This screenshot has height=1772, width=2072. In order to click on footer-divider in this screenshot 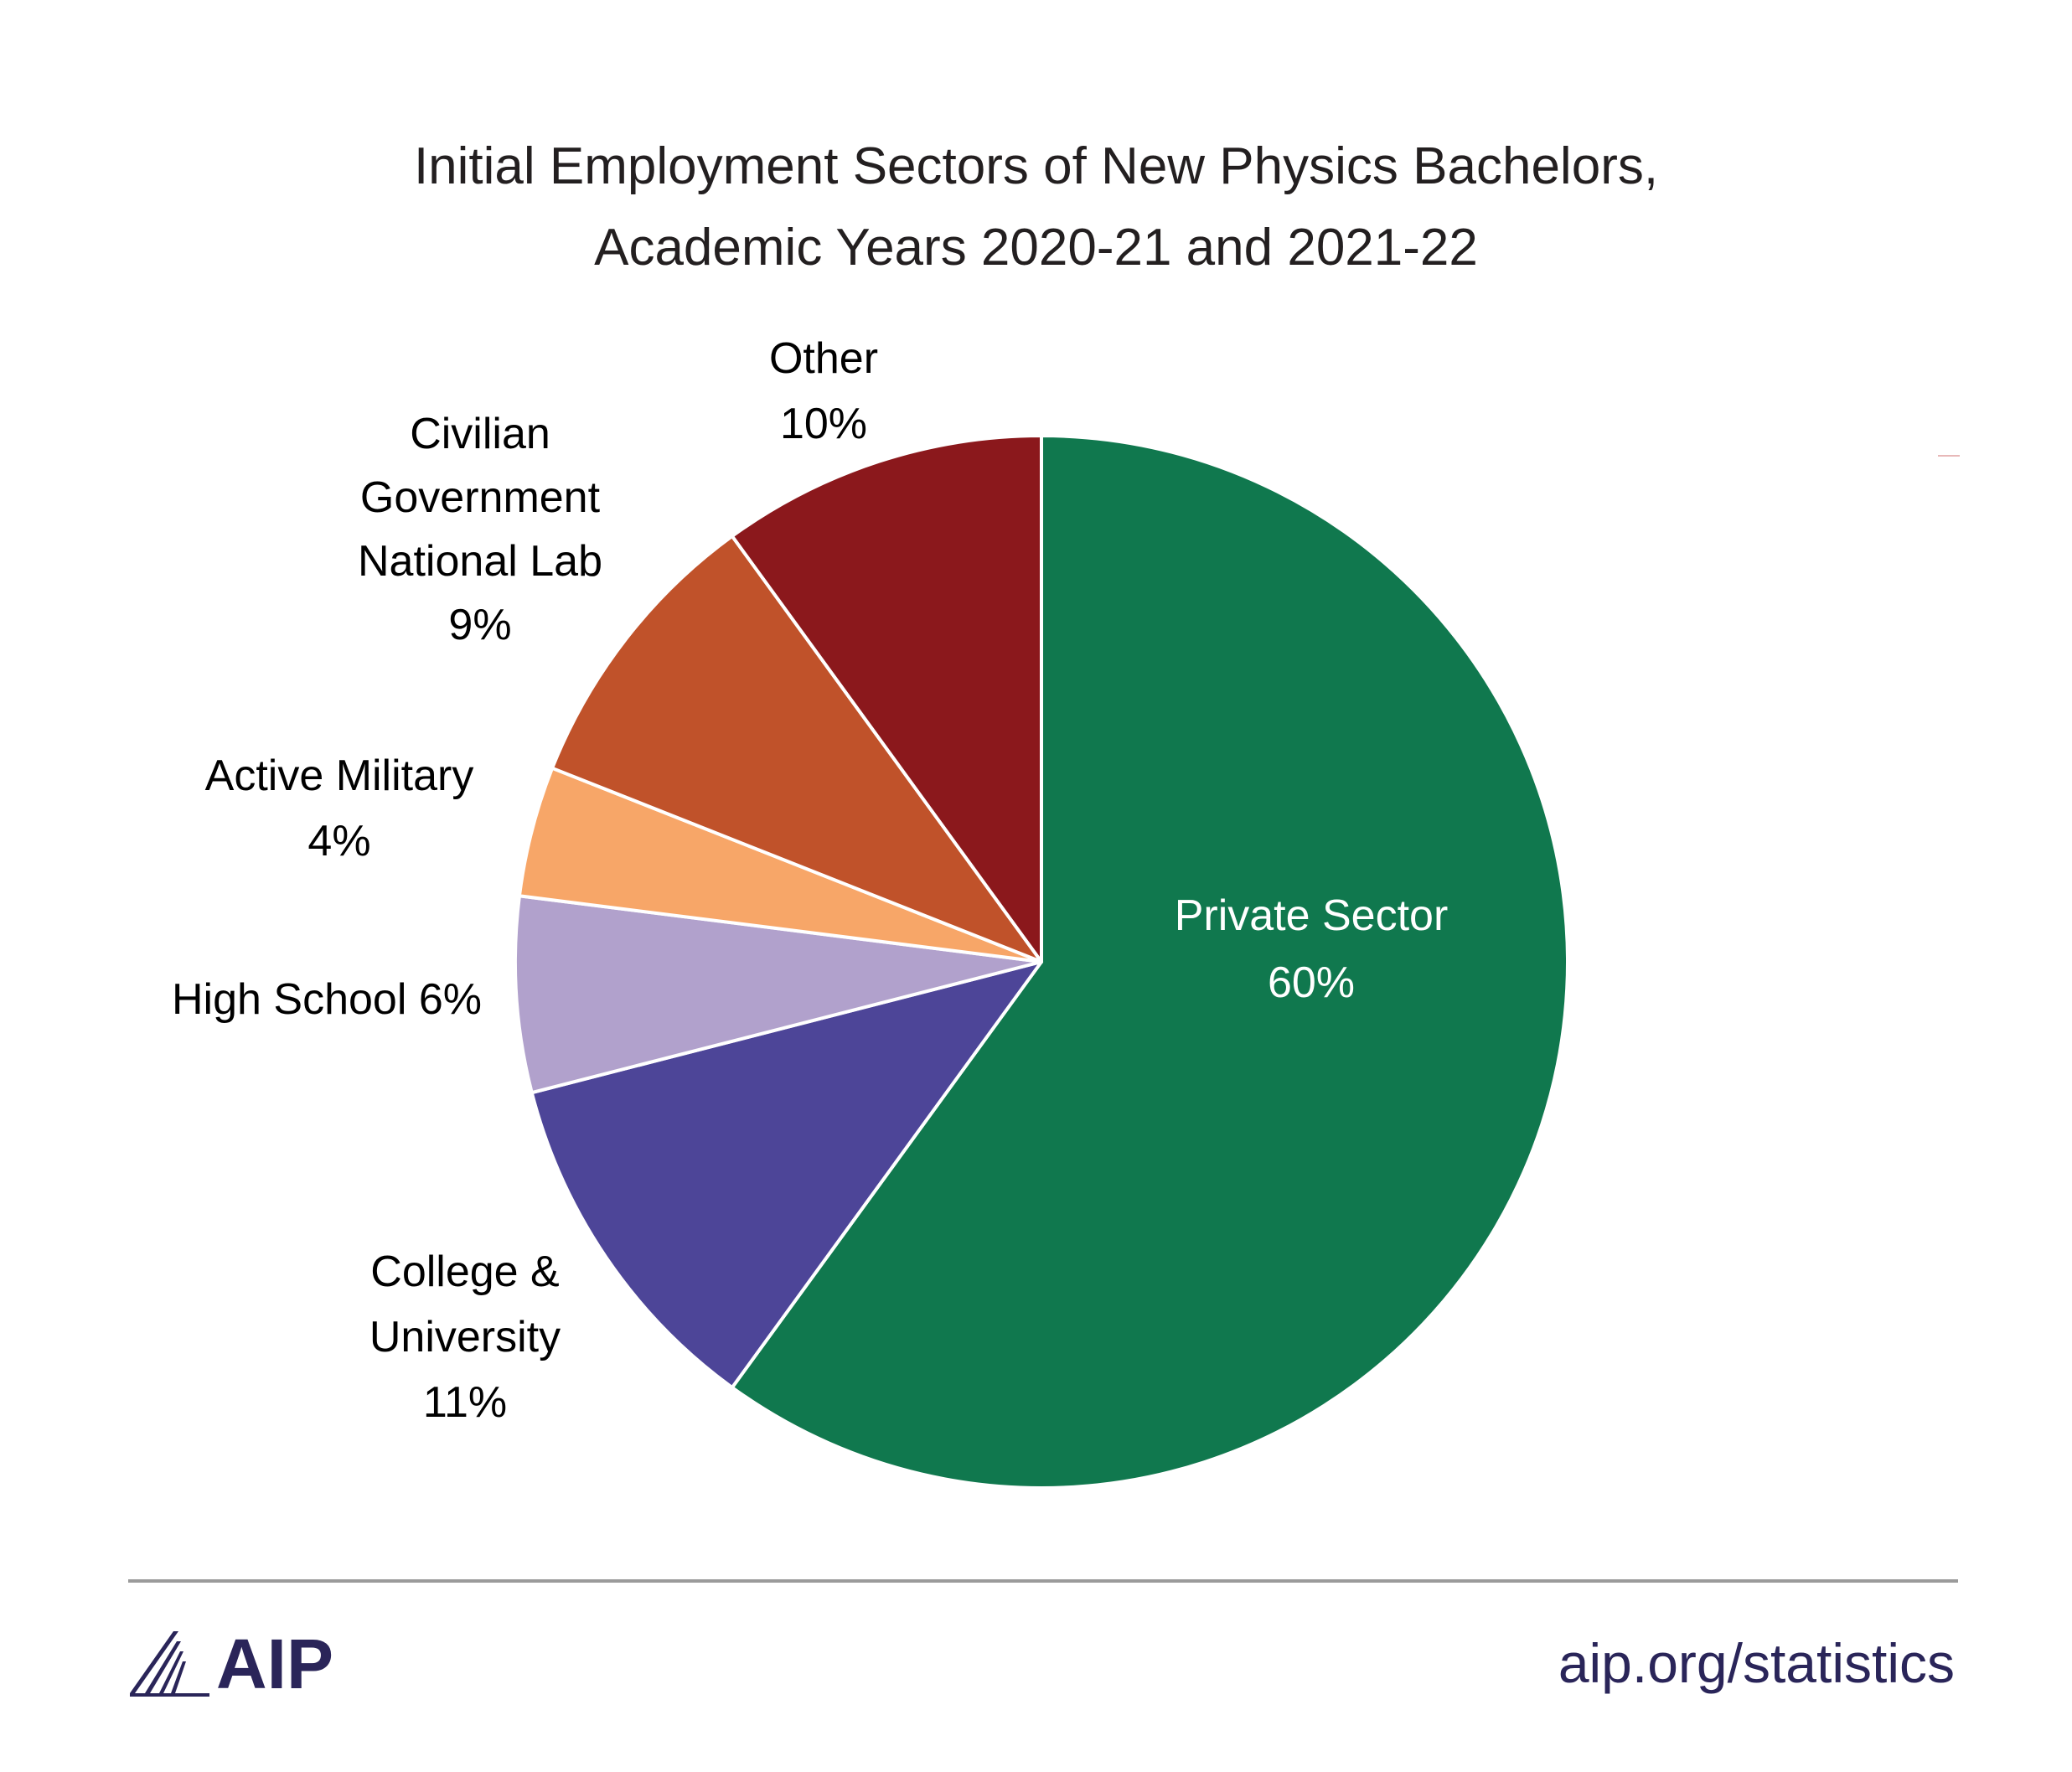, I will do `click(1043, 1581)`.